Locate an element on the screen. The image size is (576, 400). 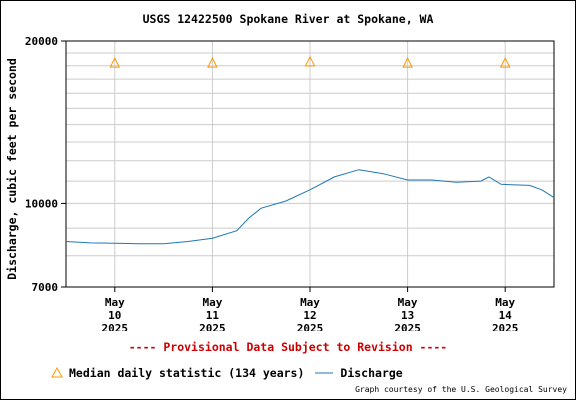
y-tick-label: 20000 is located at coordinates (41, 41).